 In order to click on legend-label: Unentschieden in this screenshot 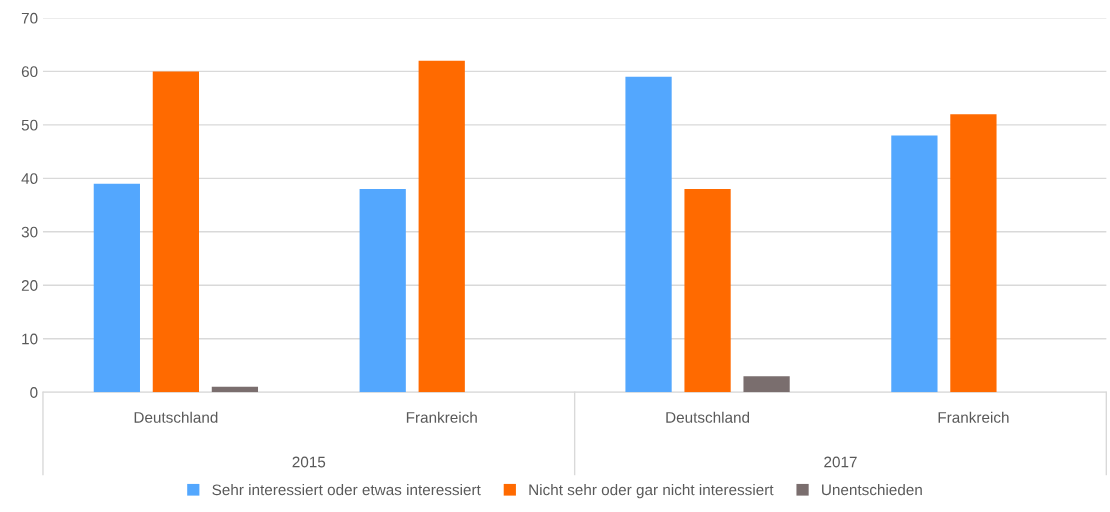, I will do `click(872, 490)`.